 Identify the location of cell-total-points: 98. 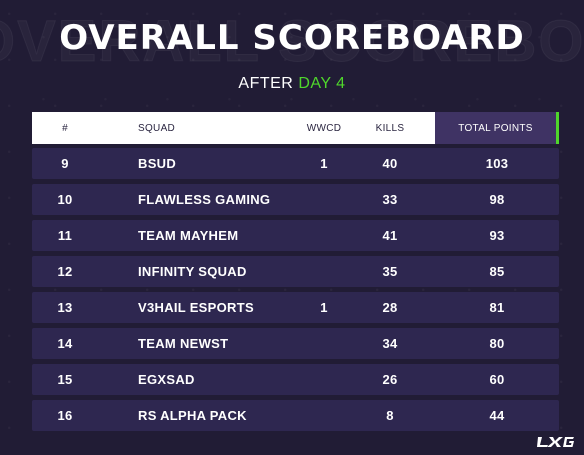
(497, 199).